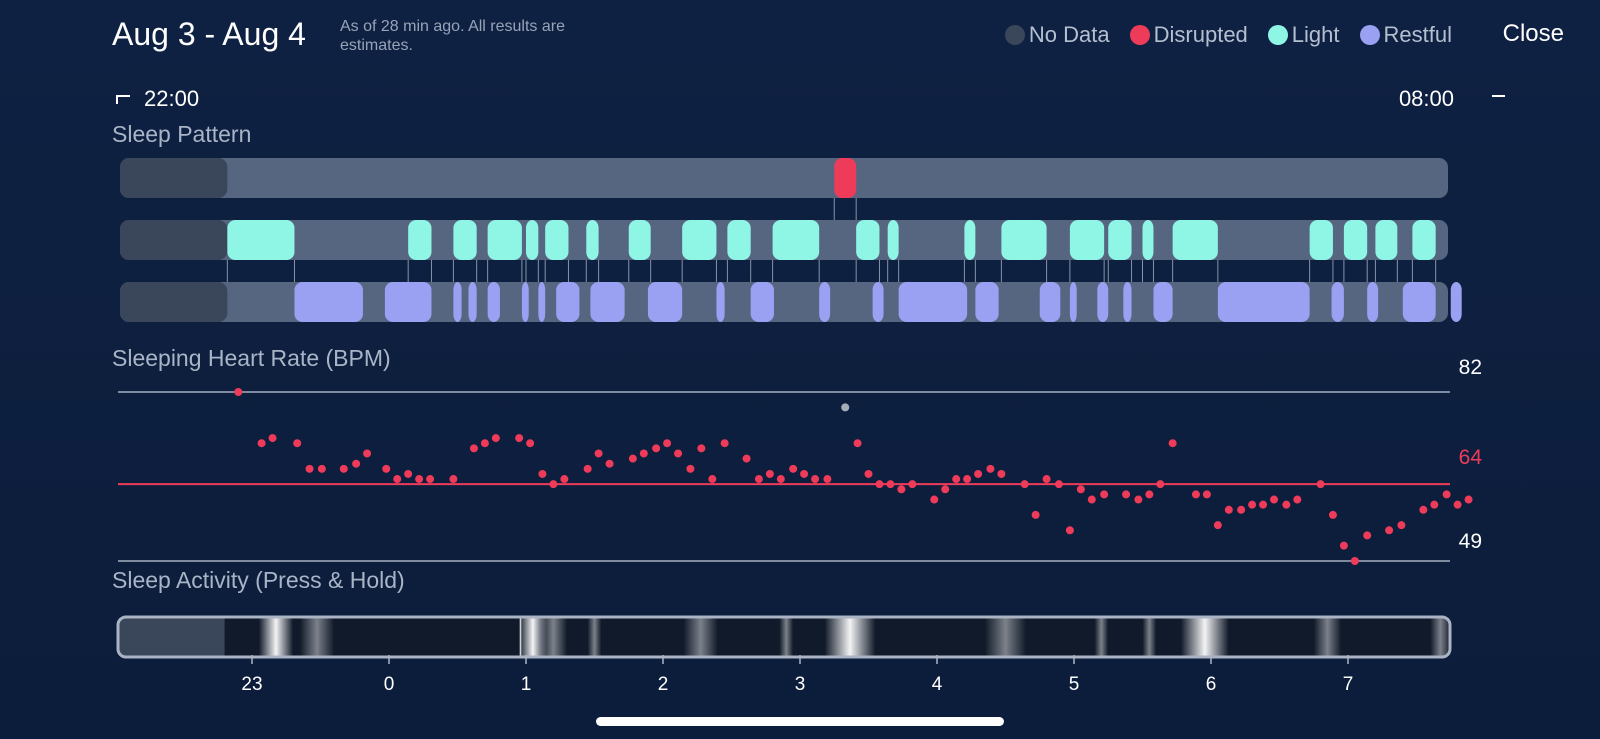 The width and height of the screenshot is (1600, 739). Describe the element at coordinates (1369, 35) in the screenshot. I see `restful-dot-icon` at that location.